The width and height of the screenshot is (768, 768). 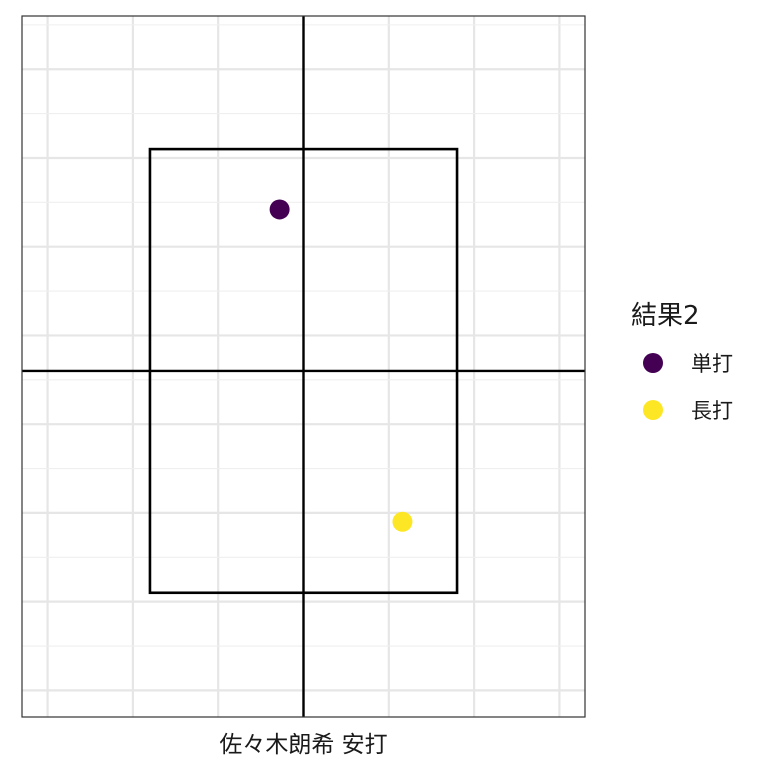 What do you see at coordinates (665, 316) in the screenshot?
I see `legend-title: 結果2` at bounding box center [665, 316].